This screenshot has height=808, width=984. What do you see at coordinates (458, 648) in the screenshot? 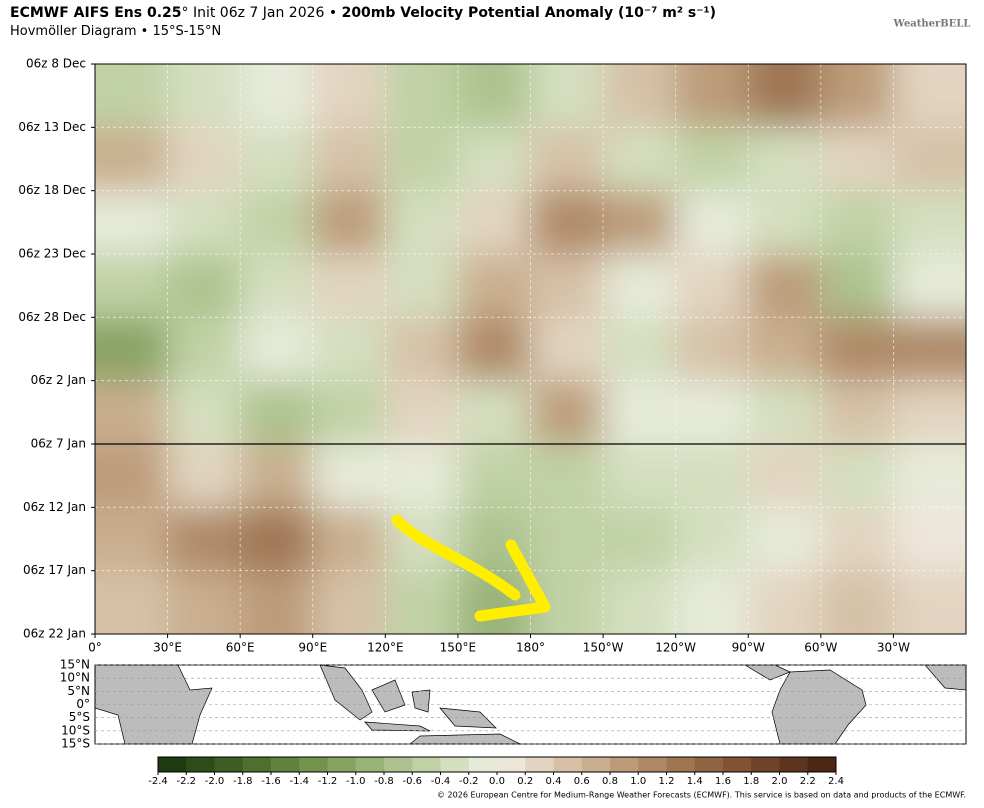
I see `x-tick-label: 150°E` at bounding box center [458, 648].